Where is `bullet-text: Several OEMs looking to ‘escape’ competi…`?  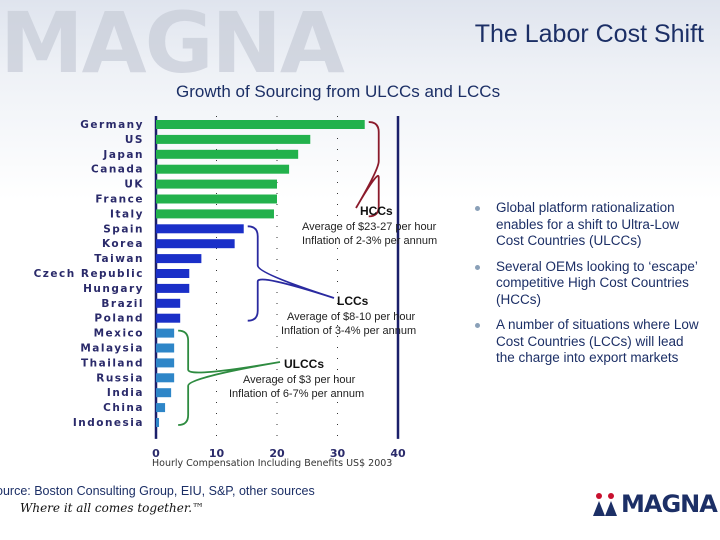
bullet-text: Several OEMs looking to ‘escape’ competi… is located at coordinates (597, 282).